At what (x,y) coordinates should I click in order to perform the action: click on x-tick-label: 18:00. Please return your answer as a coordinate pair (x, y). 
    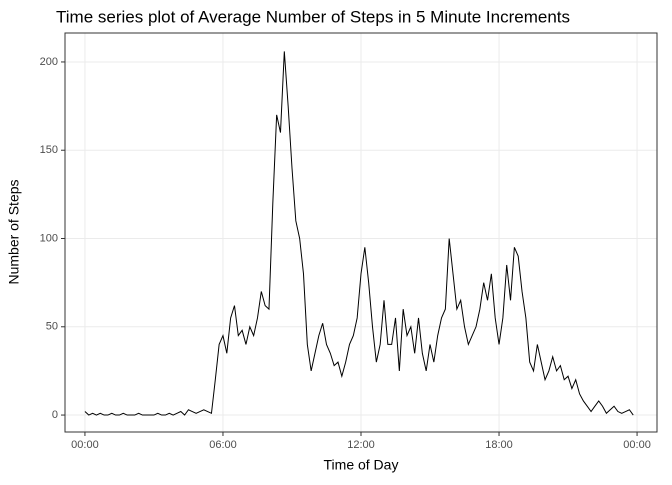
    Looking at the image, I should click on (499, 445).